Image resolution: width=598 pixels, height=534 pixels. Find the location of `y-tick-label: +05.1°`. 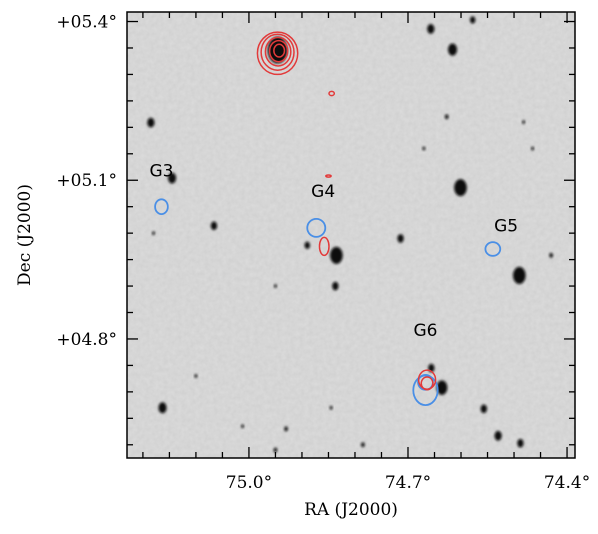

y-tick-label: +05.1° is located at coordinates (86, 181).